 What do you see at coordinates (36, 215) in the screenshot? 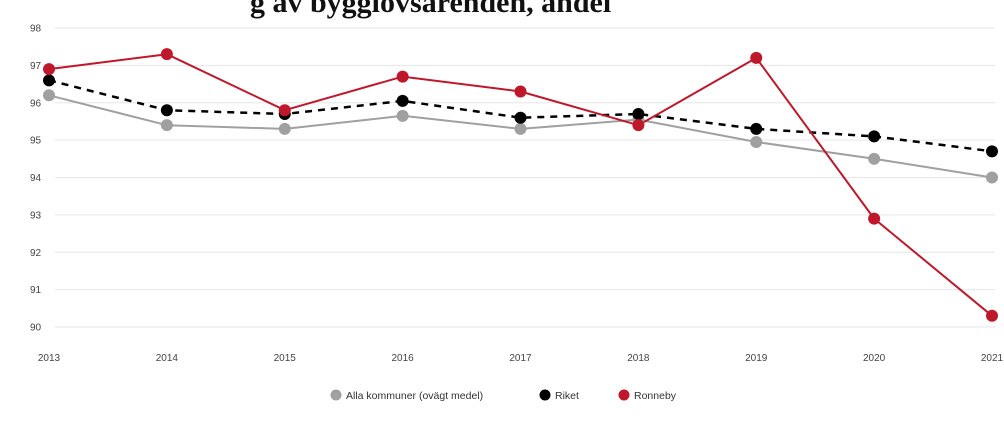
I see `y-tick-label: 93` at bounding box center [36, 215].